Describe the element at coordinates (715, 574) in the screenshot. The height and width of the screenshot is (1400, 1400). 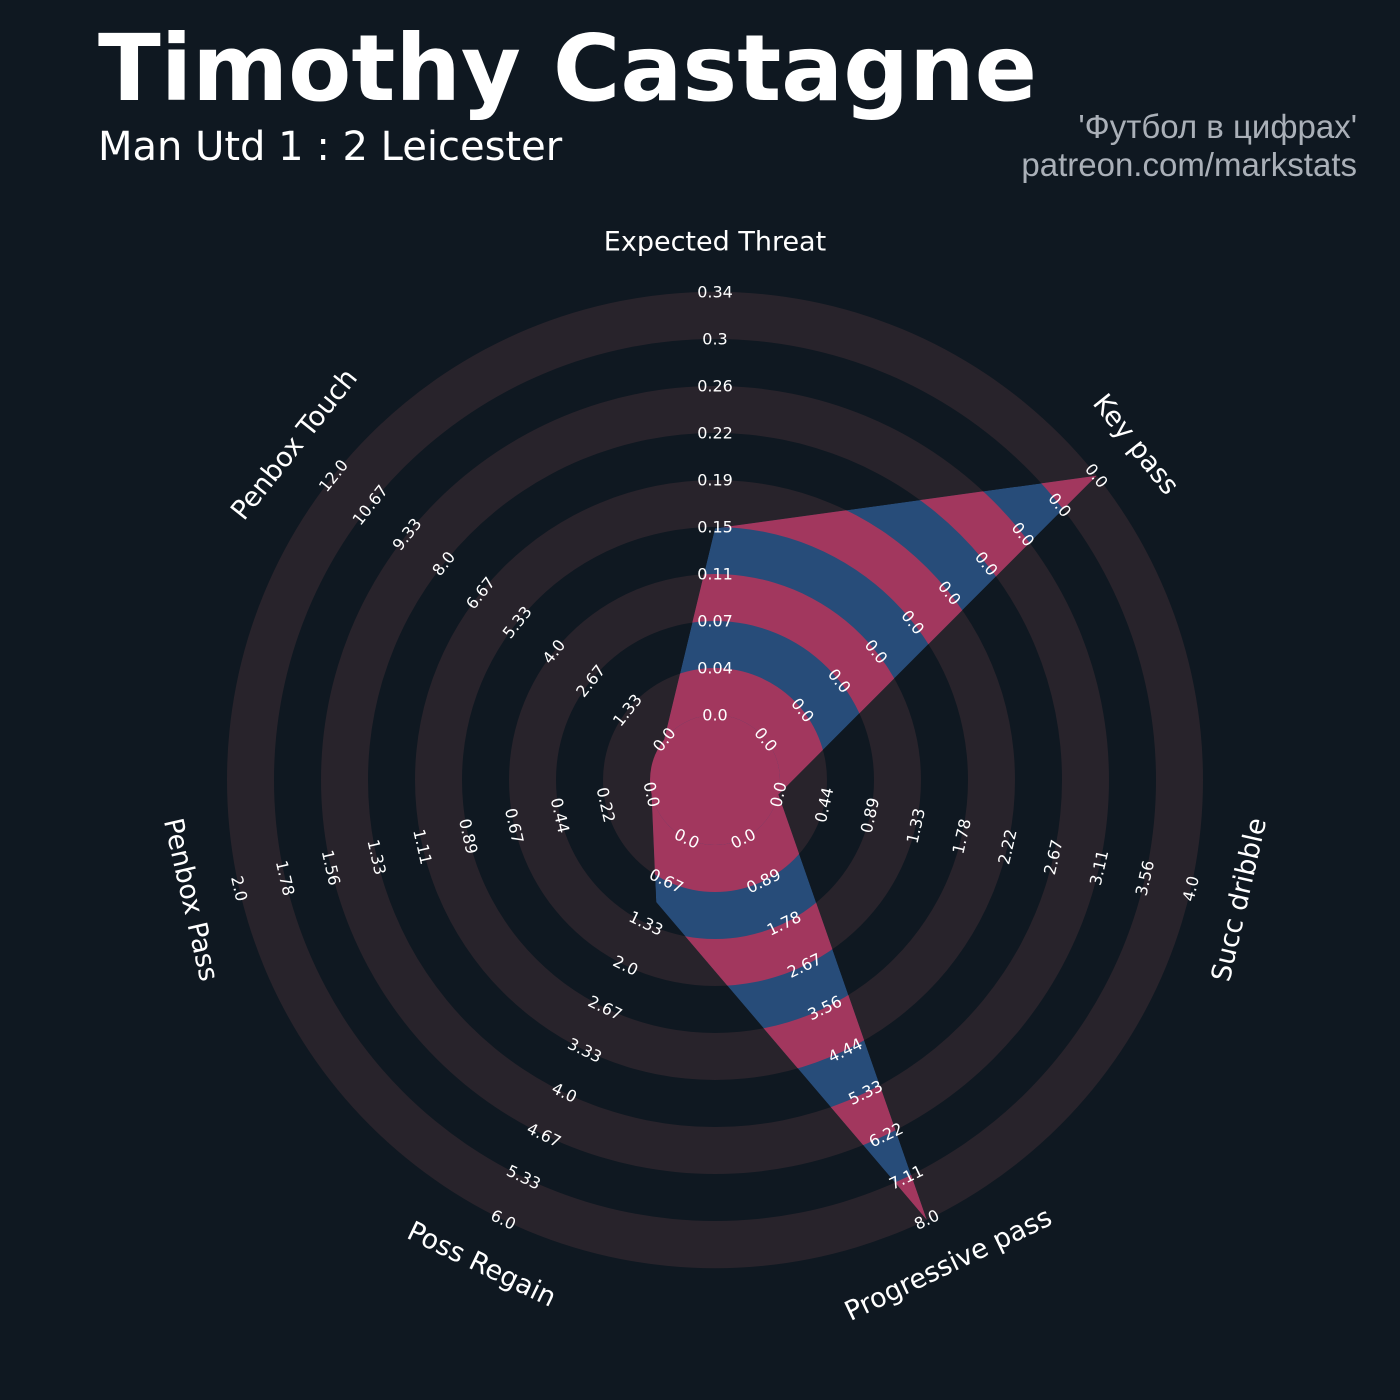
I see `tick-label: 0.11` at that location.